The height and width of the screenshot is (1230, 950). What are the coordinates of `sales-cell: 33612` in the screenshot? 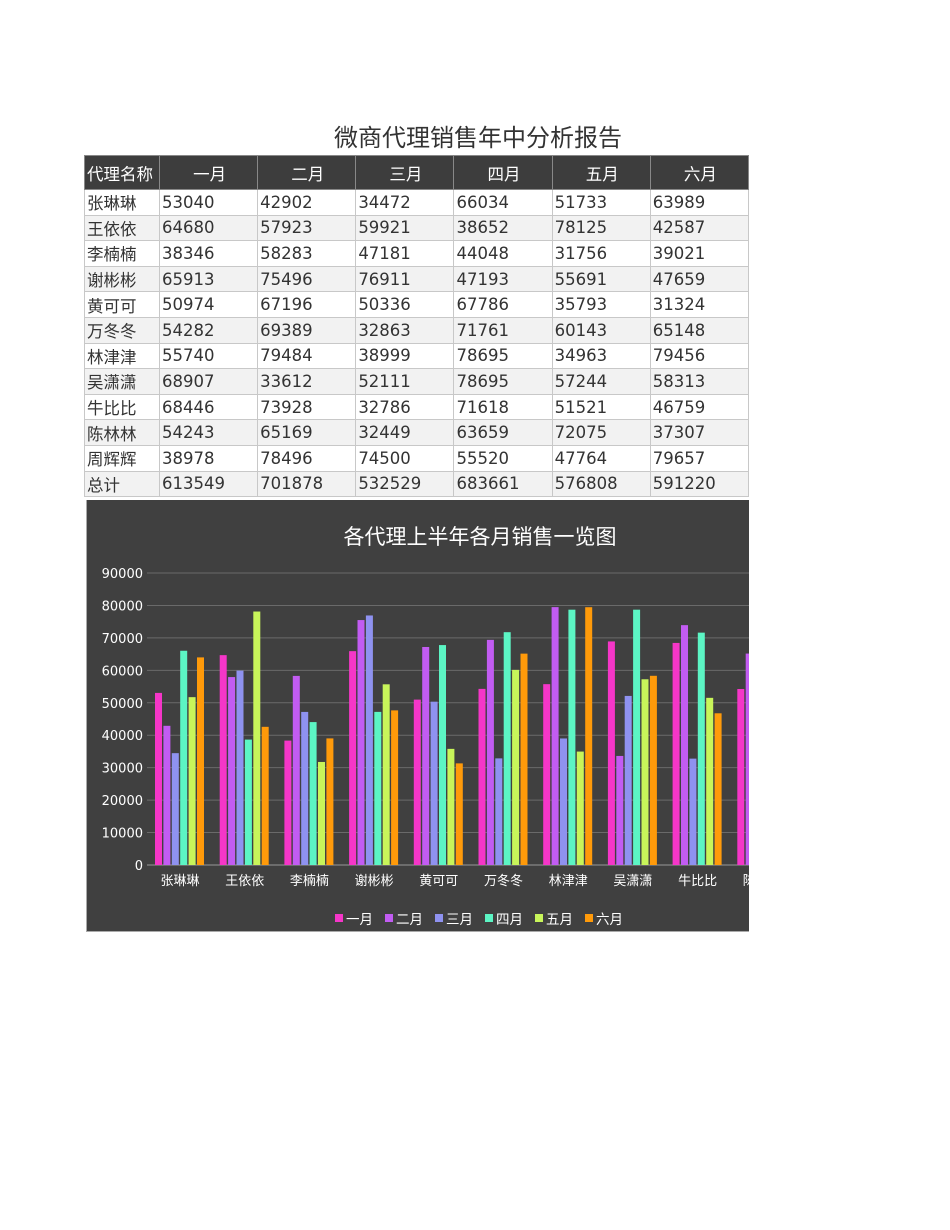 It's located at (307, 381).